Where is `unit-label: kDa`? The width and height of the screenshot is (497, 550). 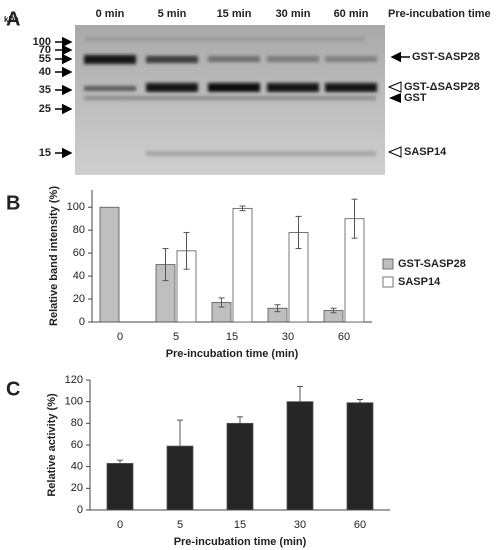 unit-label: kDa is located at coordinates (11, 19).